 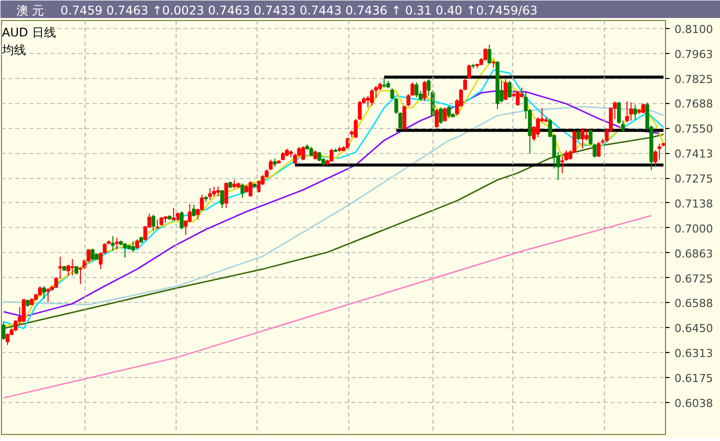 What do you see at coordinates (693, 104) in the screenshot?
I see `y-tick-label: 0.7688` at bounding box center [693, 104].